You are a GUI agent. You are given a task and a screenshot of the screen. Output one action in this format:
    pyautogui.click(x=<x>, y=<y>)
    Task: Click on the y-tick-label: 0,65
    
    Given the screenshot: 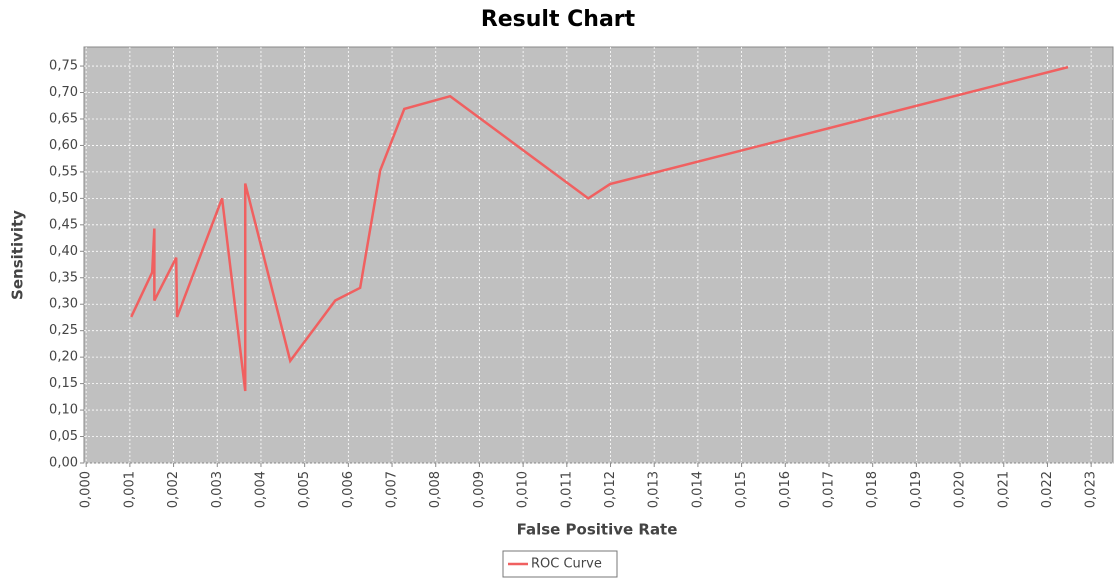 What is the action you would take?
    pyautogui.click(x=63, y=118)
    